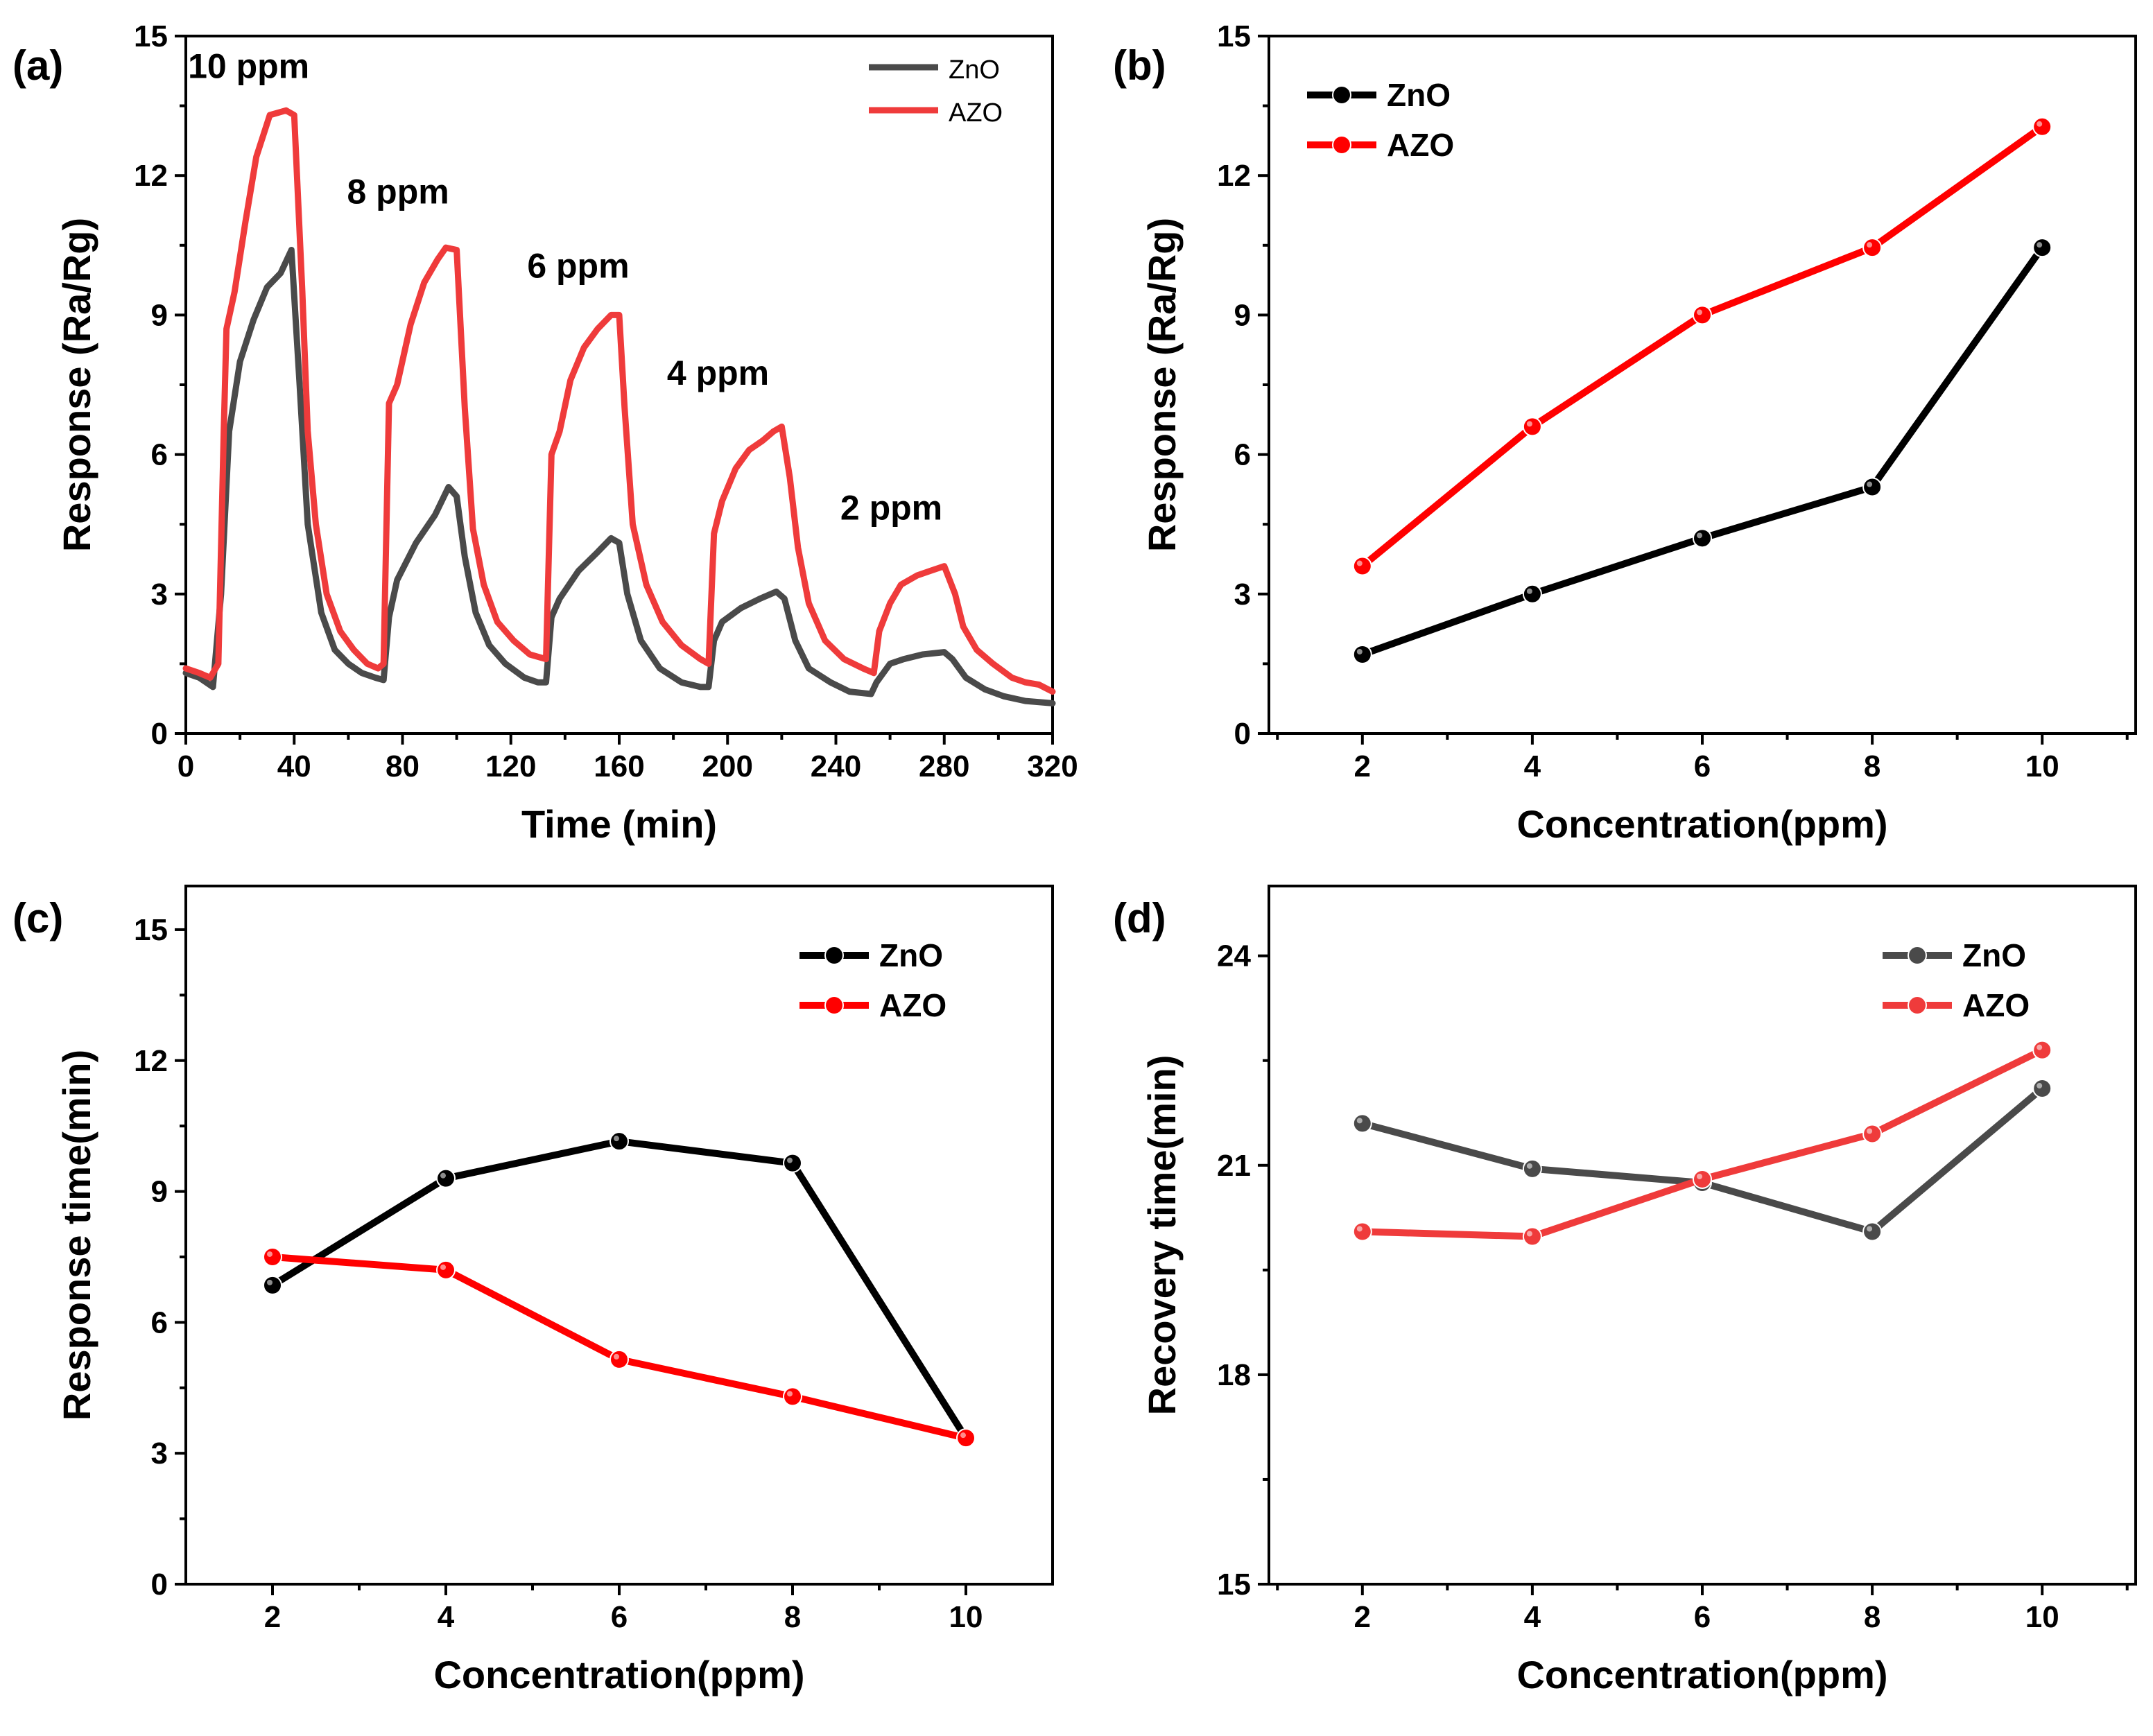 The height and width of the screenshot is (1736, 2153). What do you see at coordinates (1052, 766) in the screenshot?
I see `x-tick-label: 320` at bounding box center [1052, 766].